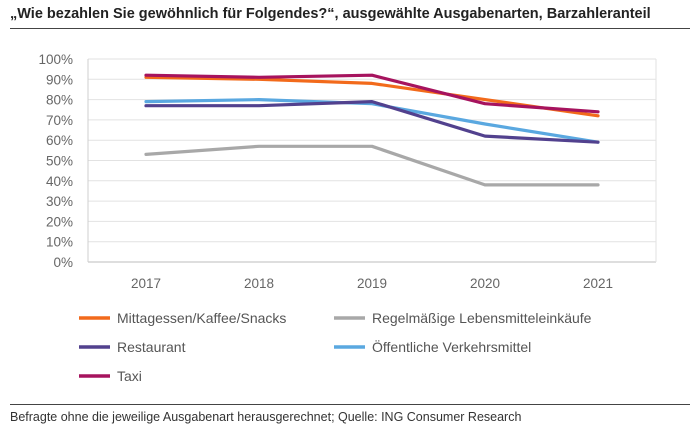 This screenshot has height=438, width=700. I want to click on y-tick-label: 50%, so click(59, 161).